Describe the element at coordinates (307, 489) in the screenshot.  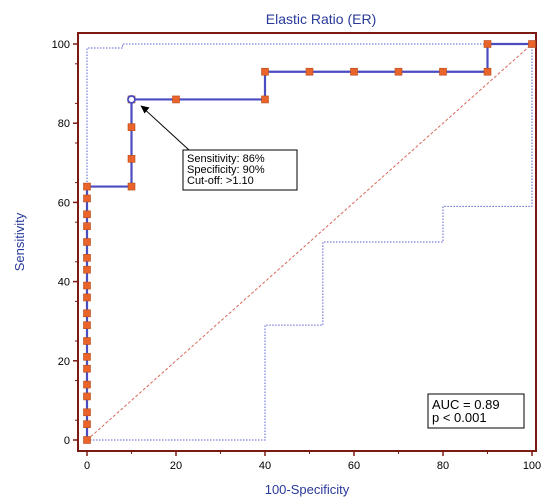
I see `x-axis-label: 100-Specificity` at that location.